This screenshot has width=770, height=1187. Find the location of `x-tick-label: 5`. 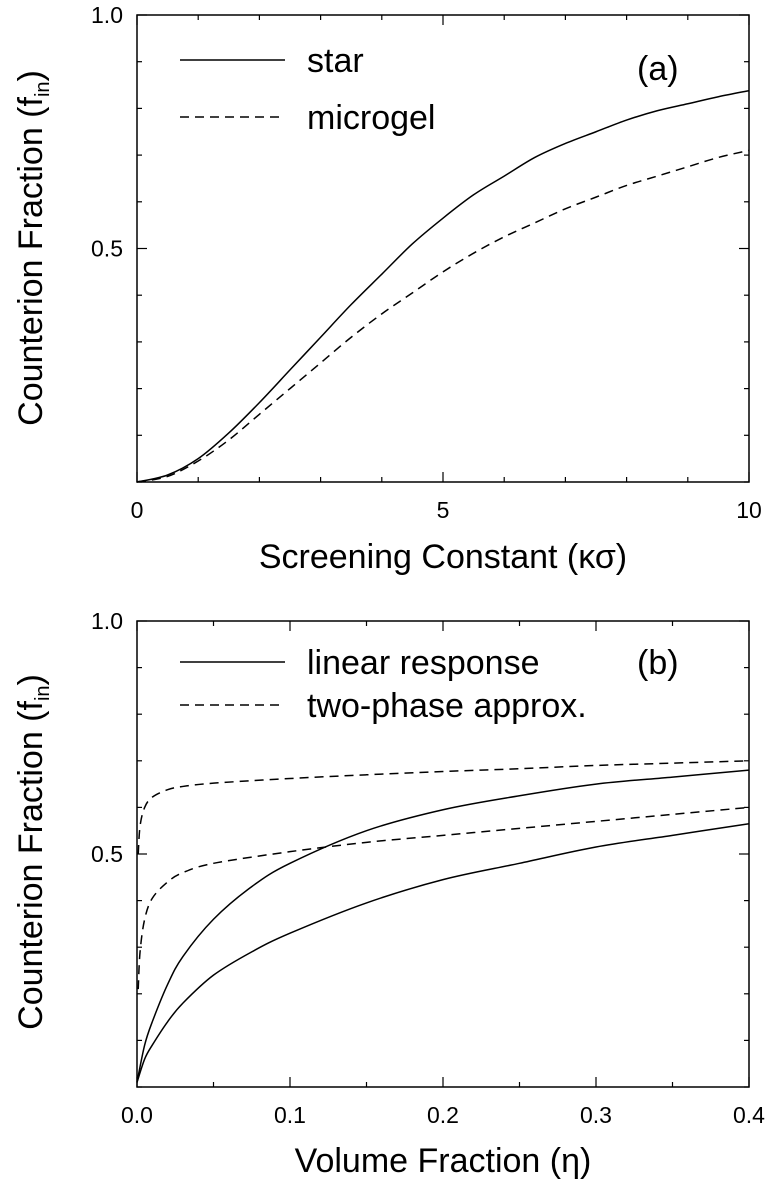

x-tick-label: 5 is located at coordinates (443, 510).